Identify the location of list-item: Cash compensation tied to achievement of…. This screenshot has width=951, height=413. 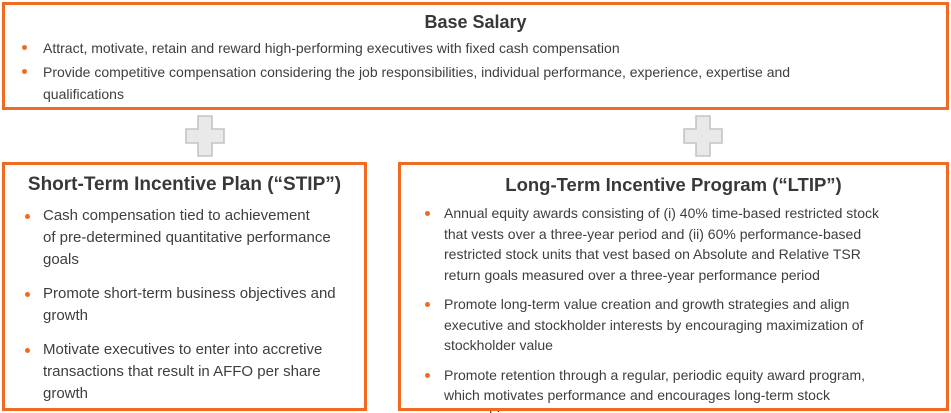
(191, 238).